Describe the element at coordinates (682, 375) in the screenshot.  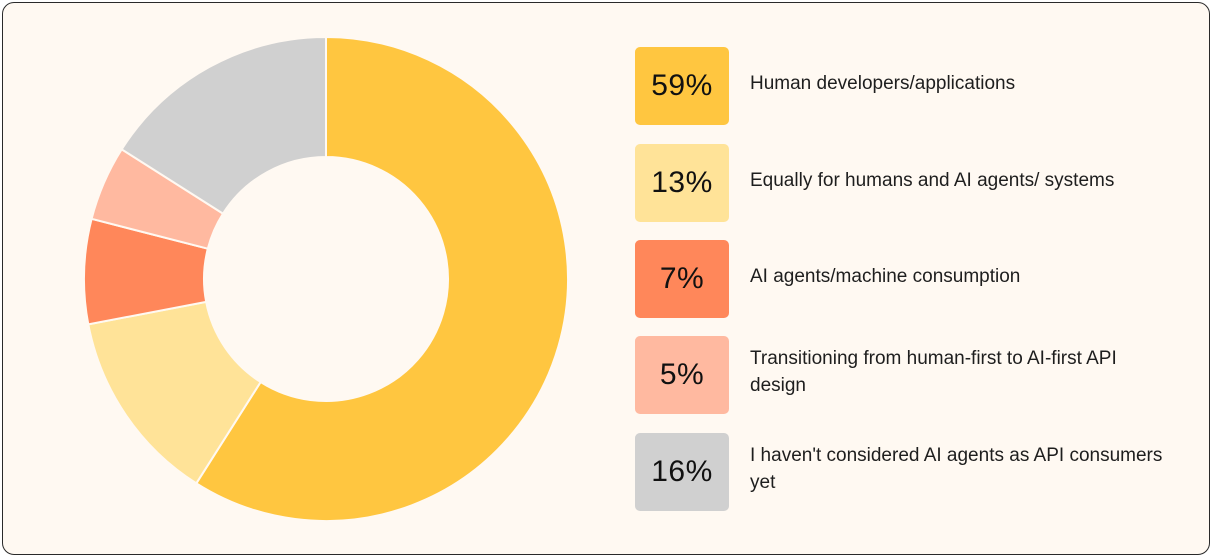
I see `legend-swatch-value: 5%` at that location.